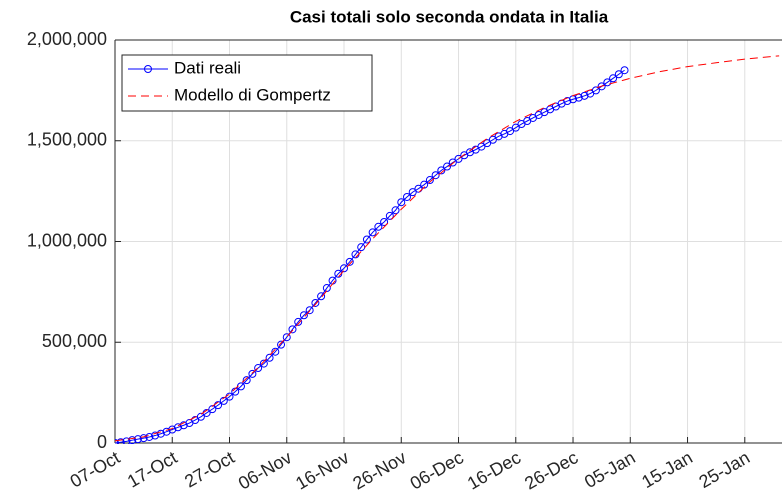 This screenshot has width=782, height=503. I want to click on legend-marker, so click(148, 69).